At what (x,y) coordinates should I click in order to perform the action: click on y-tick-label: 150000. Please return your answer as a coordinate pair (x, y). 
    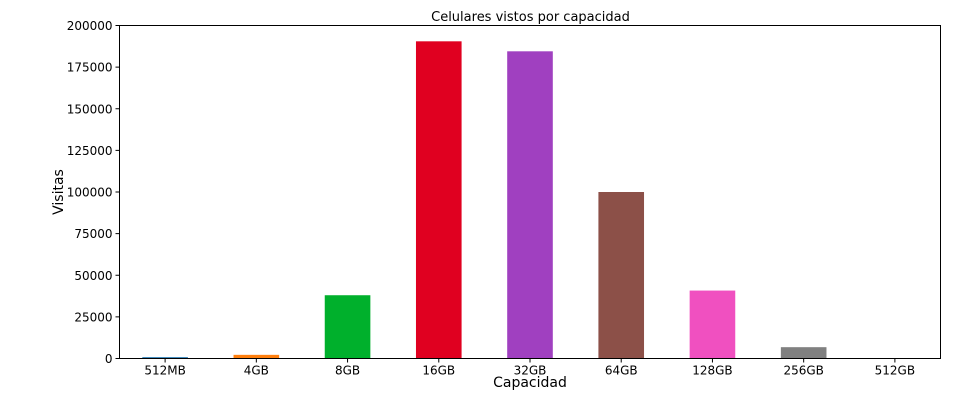
    Looking at the image, I should click on (90, 109).